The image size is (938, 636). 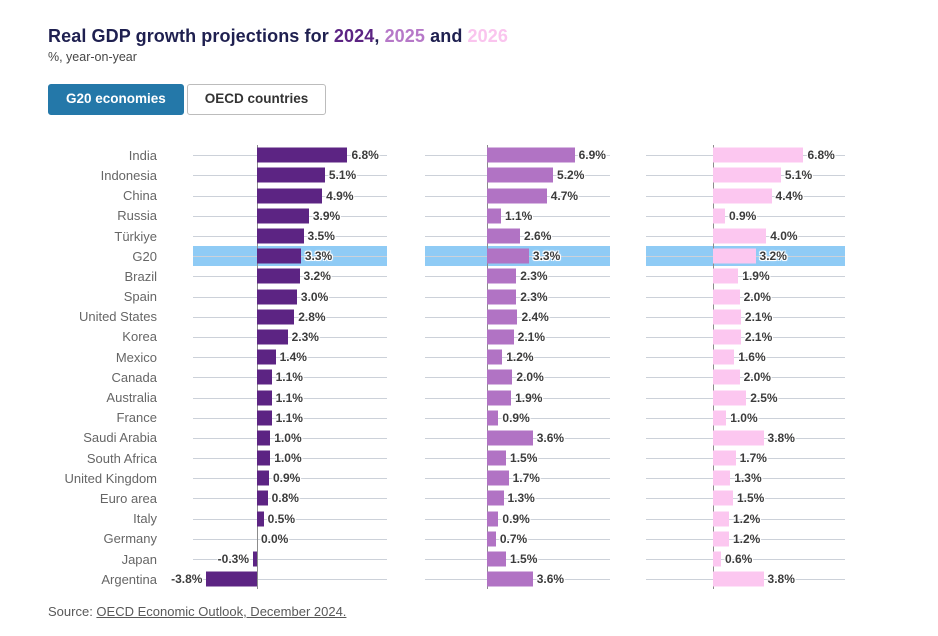 What do you see at coordinates (139, 337) in the screenshot?
I see `country-label: Korea` at bounding box center [139, 337].